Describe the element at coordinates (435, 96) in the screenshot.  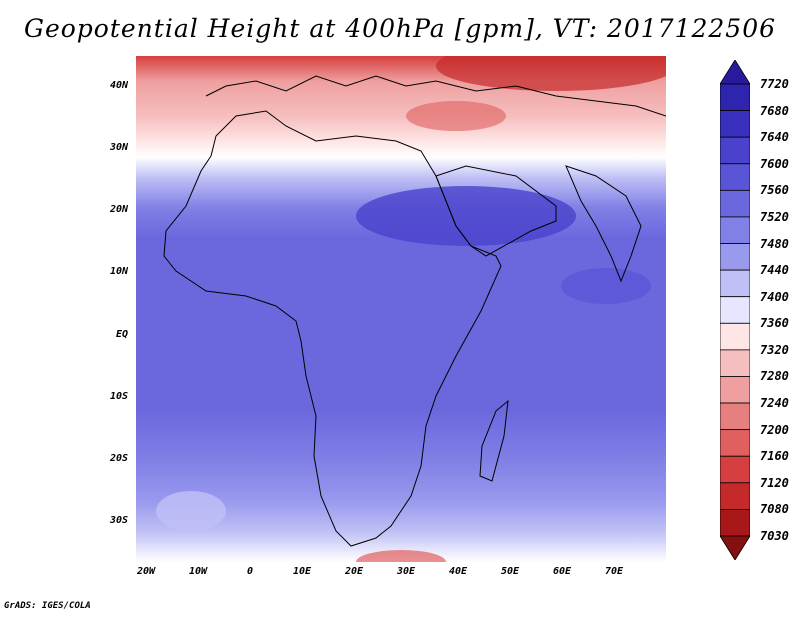
I see `europe-coastline` at that location.